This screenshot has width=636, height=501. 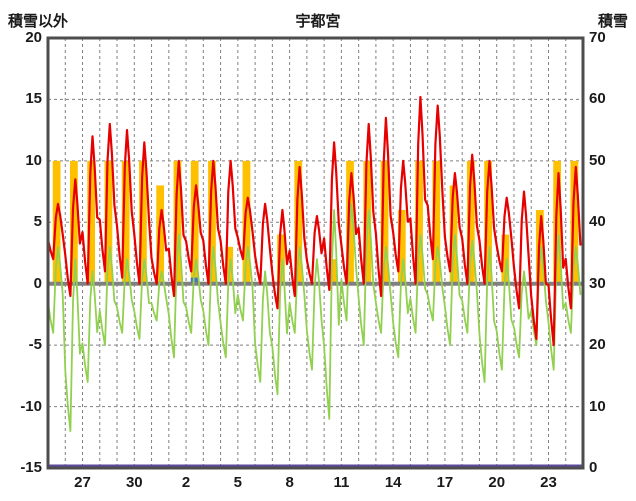 What do you see at coordinates (597, 222) in the screenshot?
I see `y-axis-right-label: 40` at bounding box center [597, 222].